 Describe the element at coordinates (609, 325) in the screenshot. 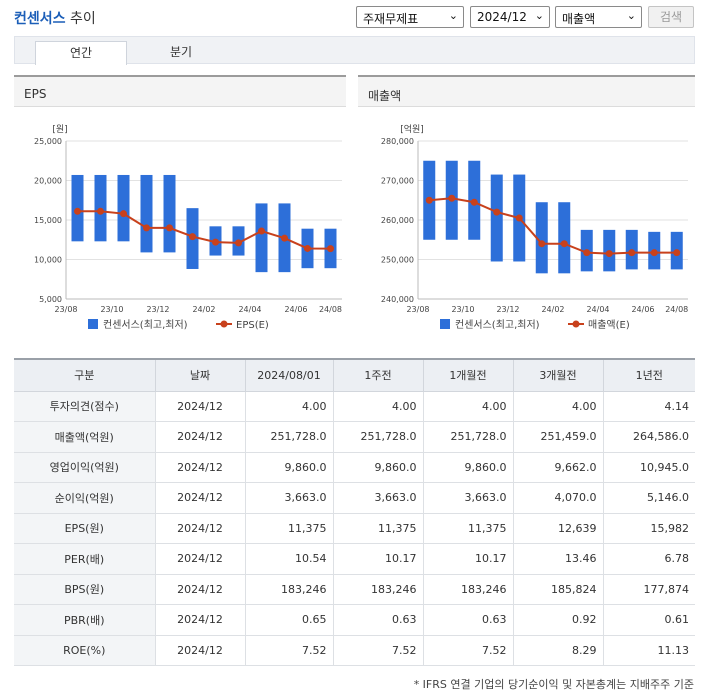

I see `legend-label: 매출액(E)` at that location.